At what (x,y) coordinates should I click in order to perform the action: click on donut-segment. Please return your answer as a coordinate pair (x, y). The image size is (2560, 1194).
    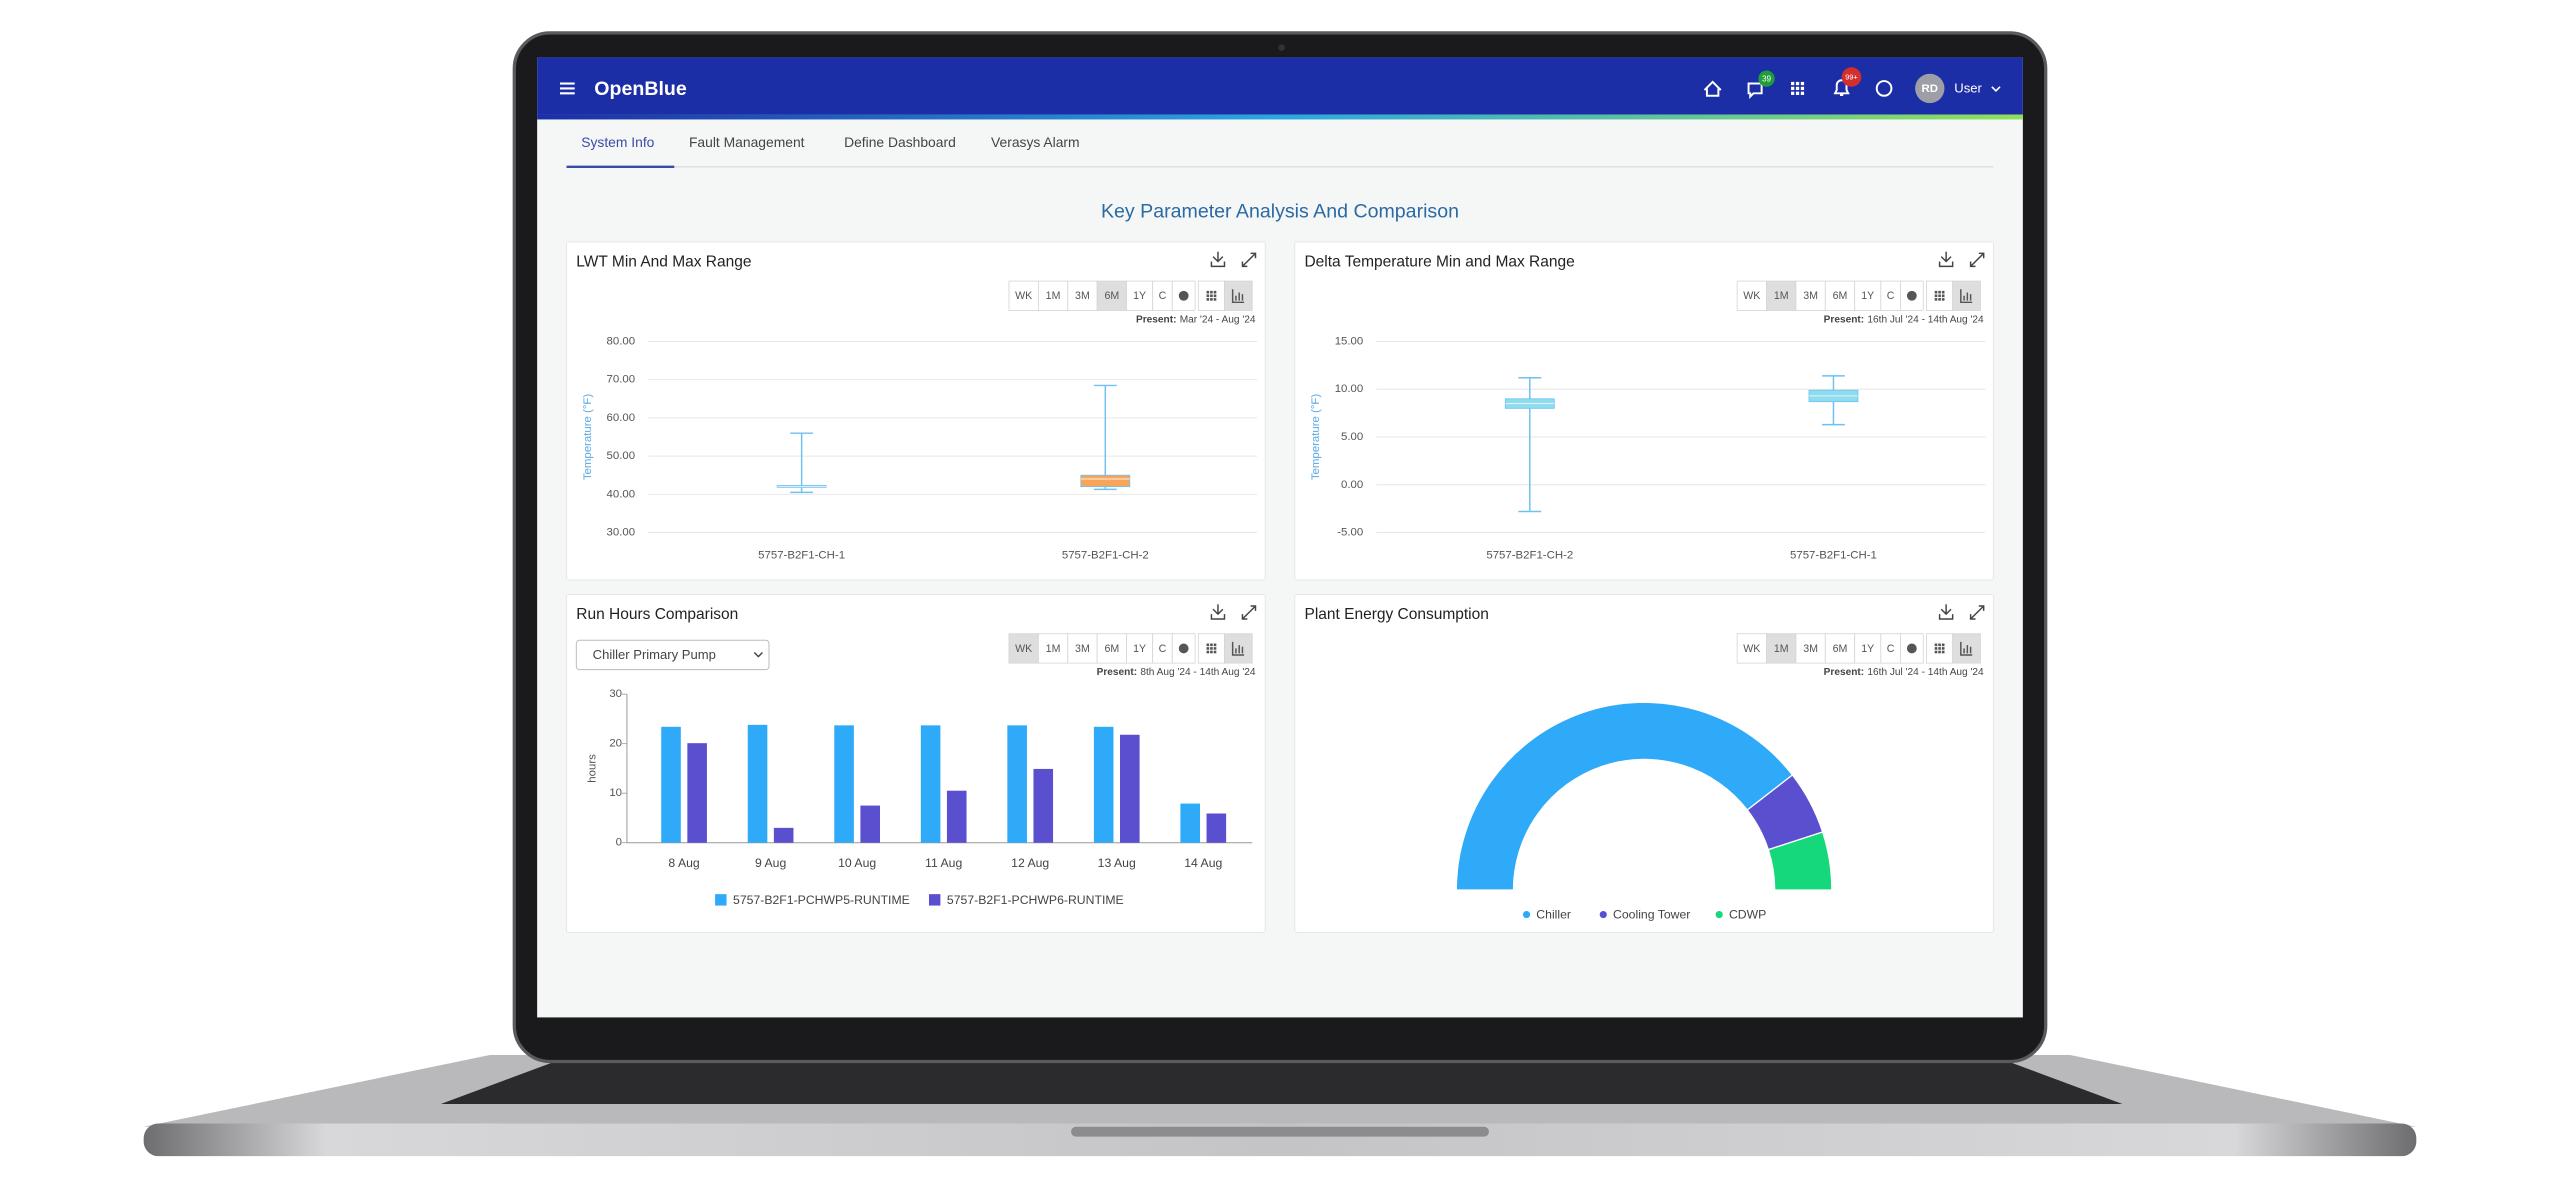
    Looking at the image, I should click on (1800, 861).